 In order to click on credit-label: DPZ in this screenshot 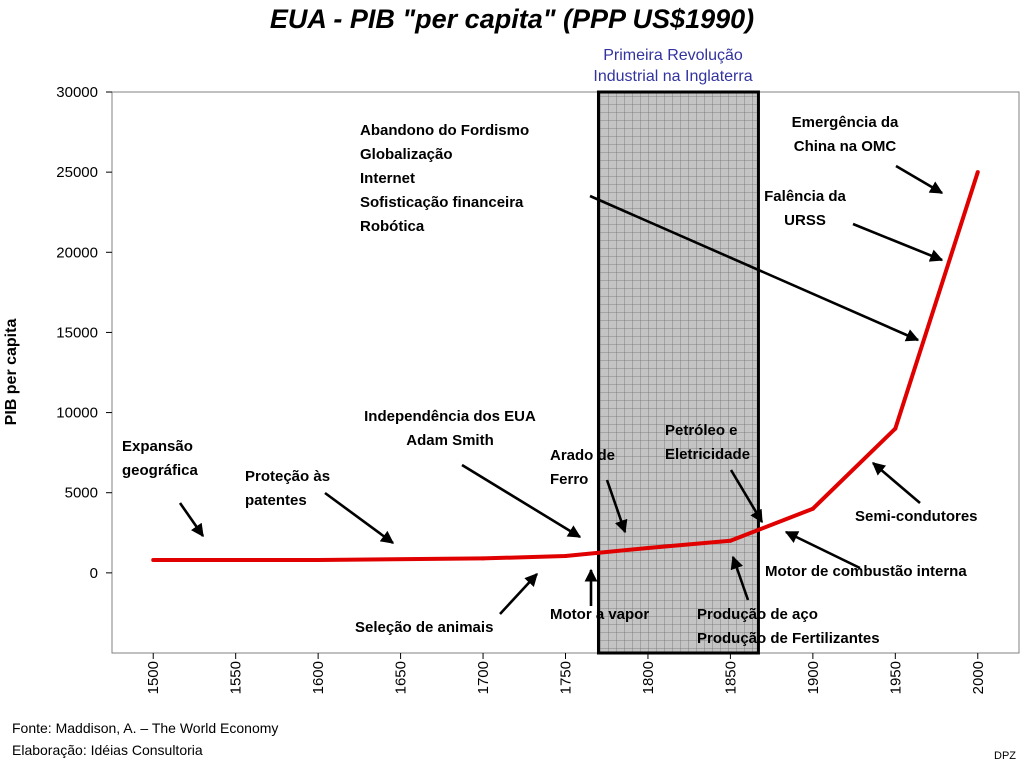, I will do `click(1005, 756)`.